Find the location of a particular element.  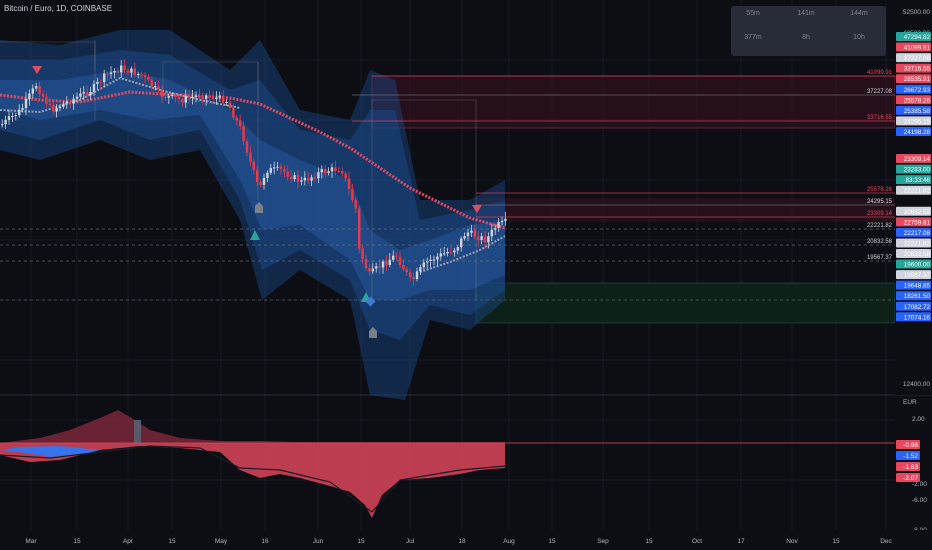

price-label: 19600.00 is located at coordinates (917, 265).